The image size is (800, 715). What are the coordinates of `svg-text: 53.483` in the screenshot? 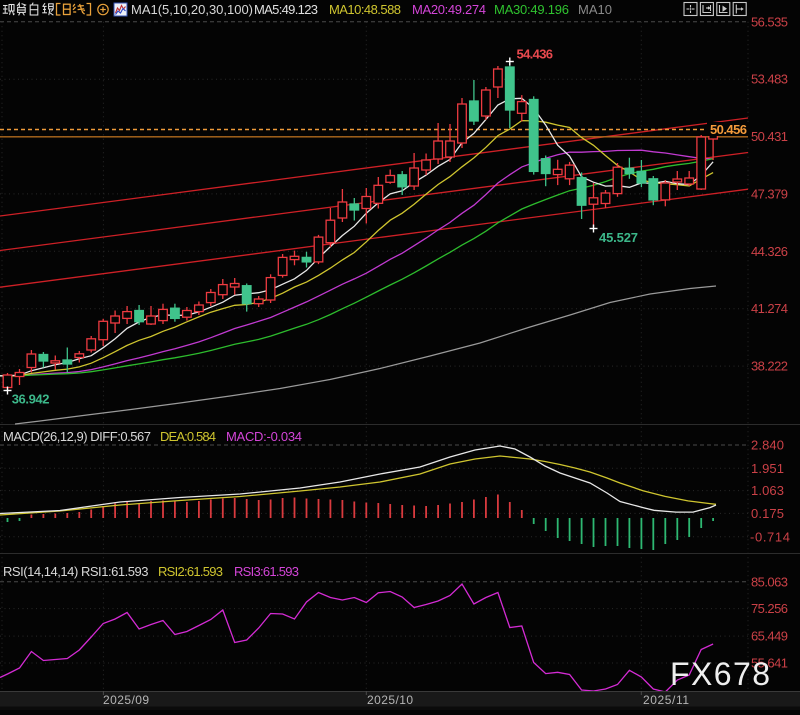 It's located at (769, 79).